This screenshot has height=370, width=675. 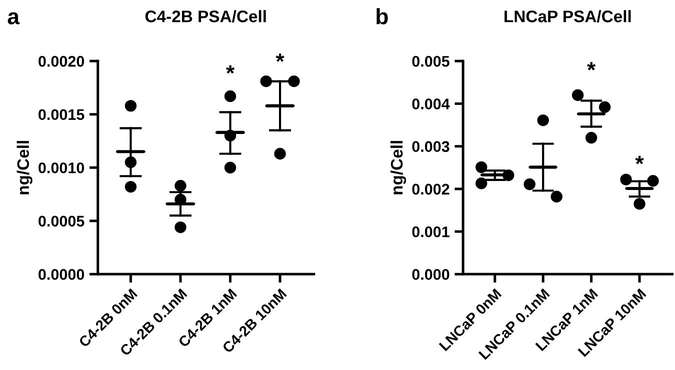 What do you see at coordinates (382, 16) in the screenshot?
I see `text: b` at bounding box center [382, 16].